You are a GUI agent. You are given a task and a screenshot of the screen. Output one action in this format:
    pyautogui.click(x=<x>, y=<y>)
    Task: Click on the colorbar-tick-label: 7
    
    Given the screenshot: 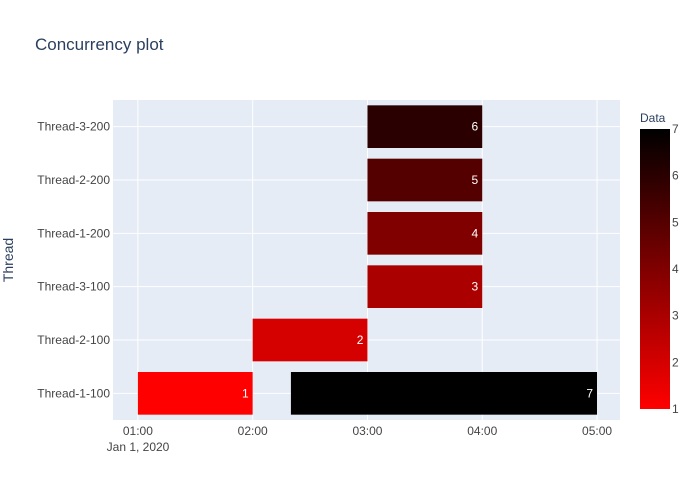 What is the action you would take?
    pyautogui.click(x=675, y=129)
    